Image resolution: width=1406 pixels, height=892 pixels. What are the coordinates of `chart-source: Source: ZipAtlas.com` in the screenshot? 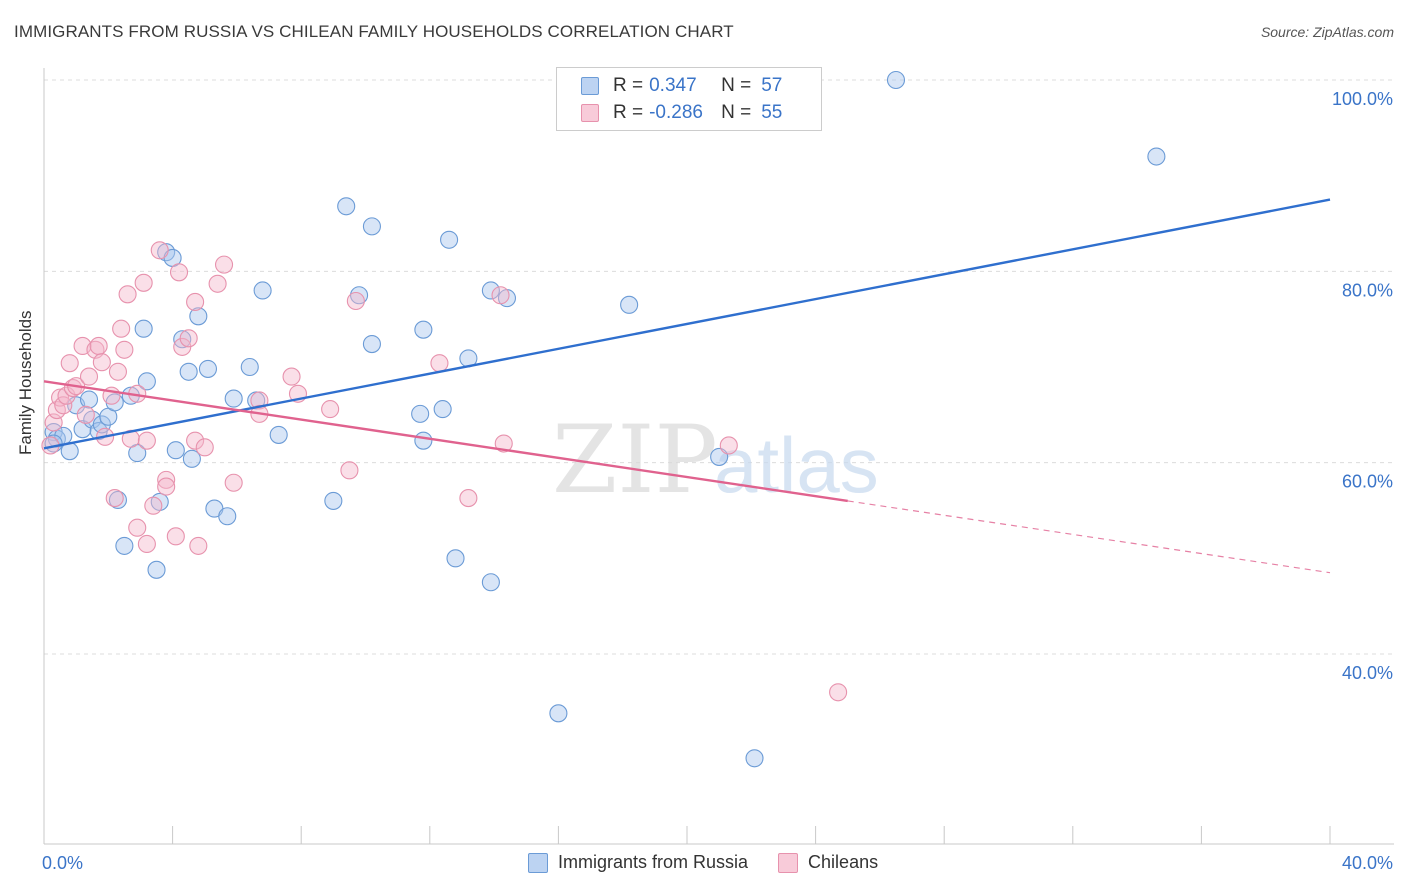 It's located at (1327, 32).